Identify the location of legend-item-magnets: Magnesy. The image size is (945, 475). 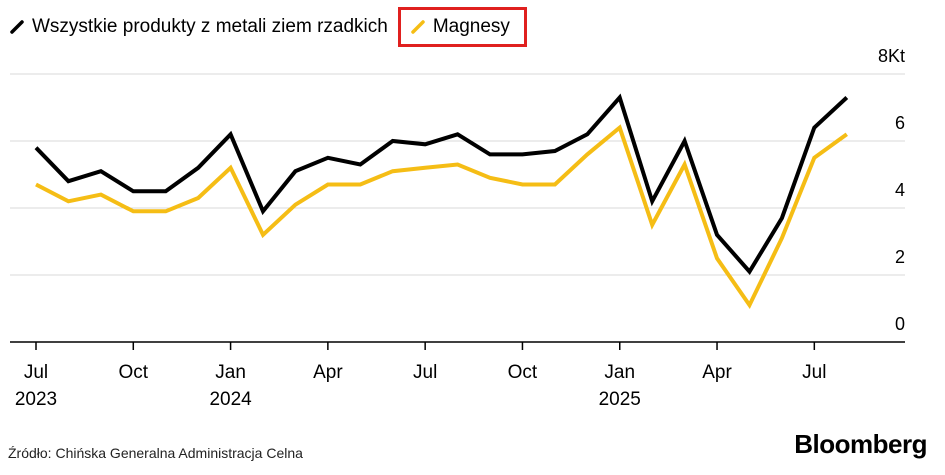
(462, 27).